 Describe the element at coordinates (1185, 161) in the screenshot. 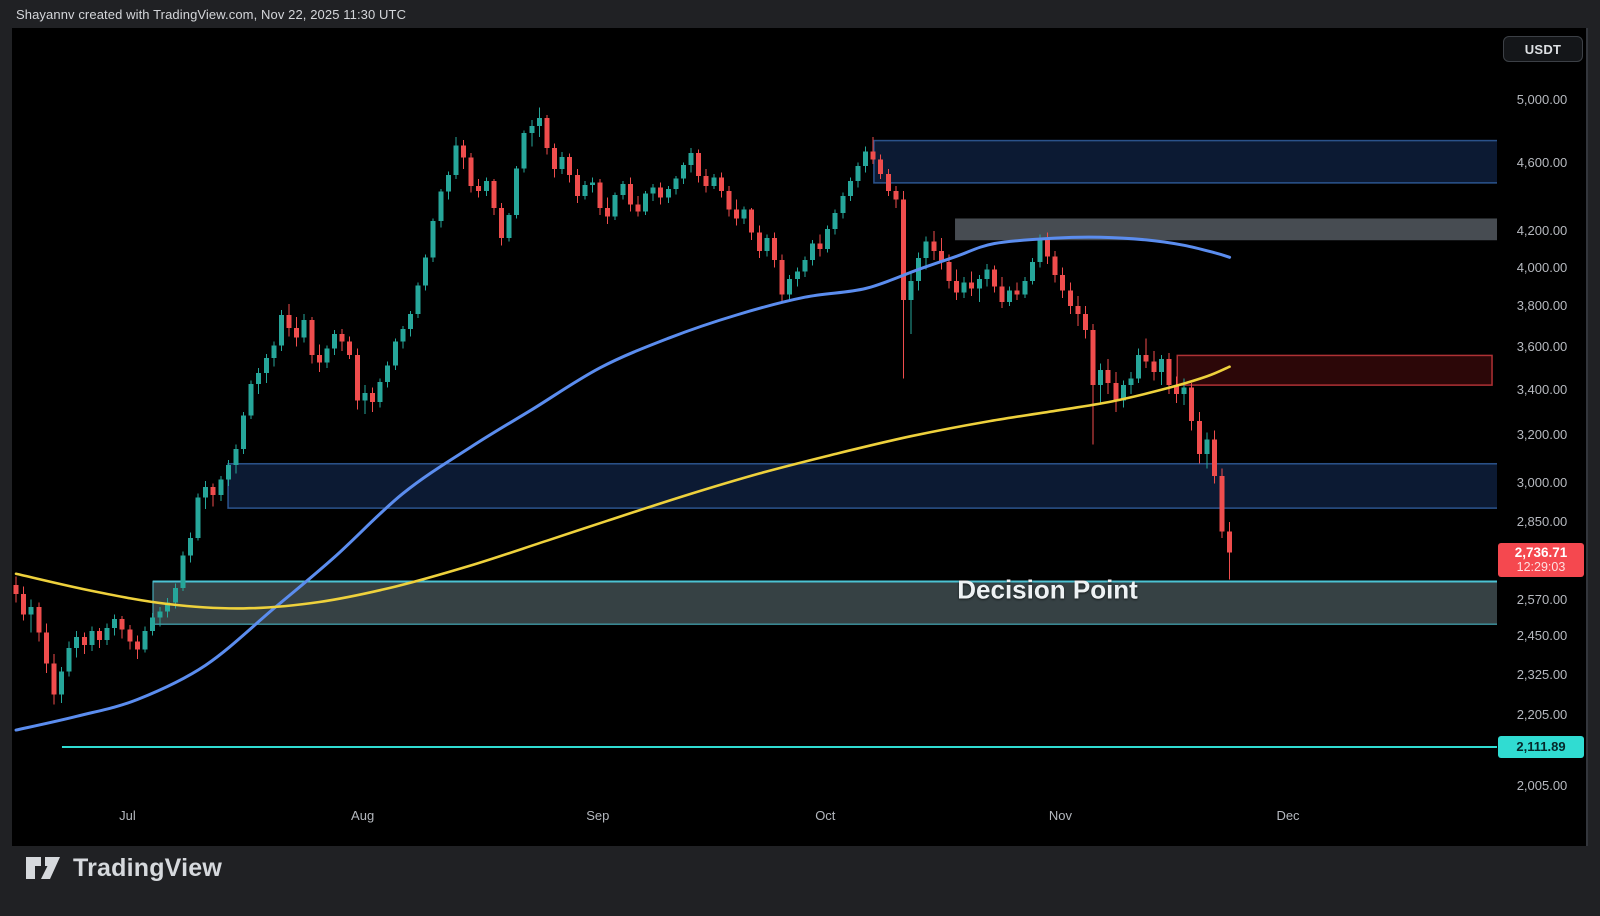

I see `supply-zone-upper` at that location.